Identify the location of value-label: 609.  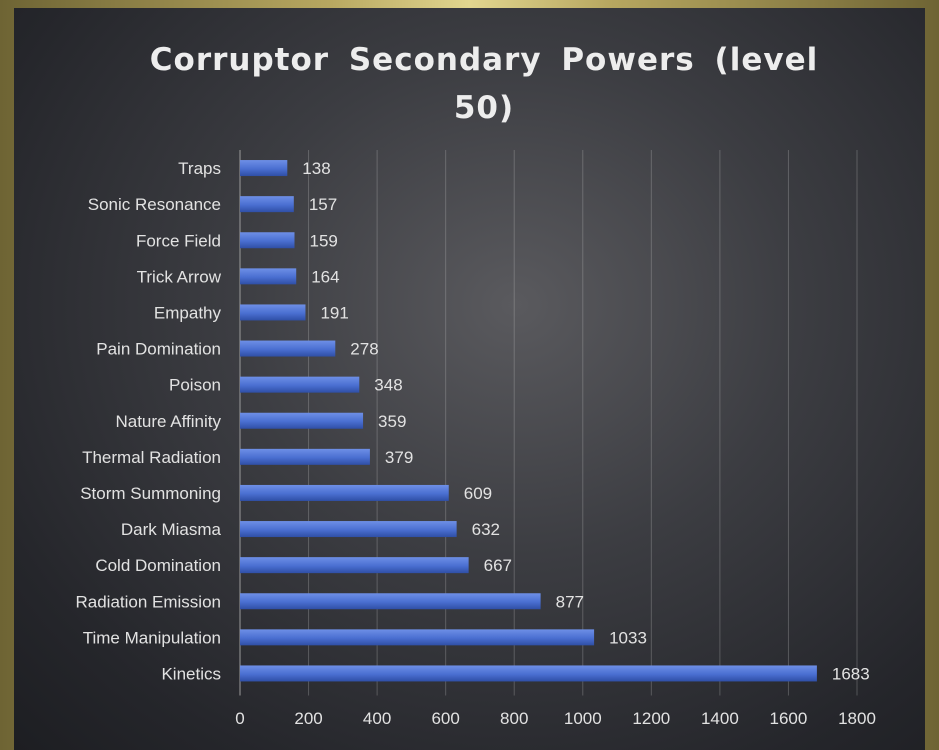
(478, 493).